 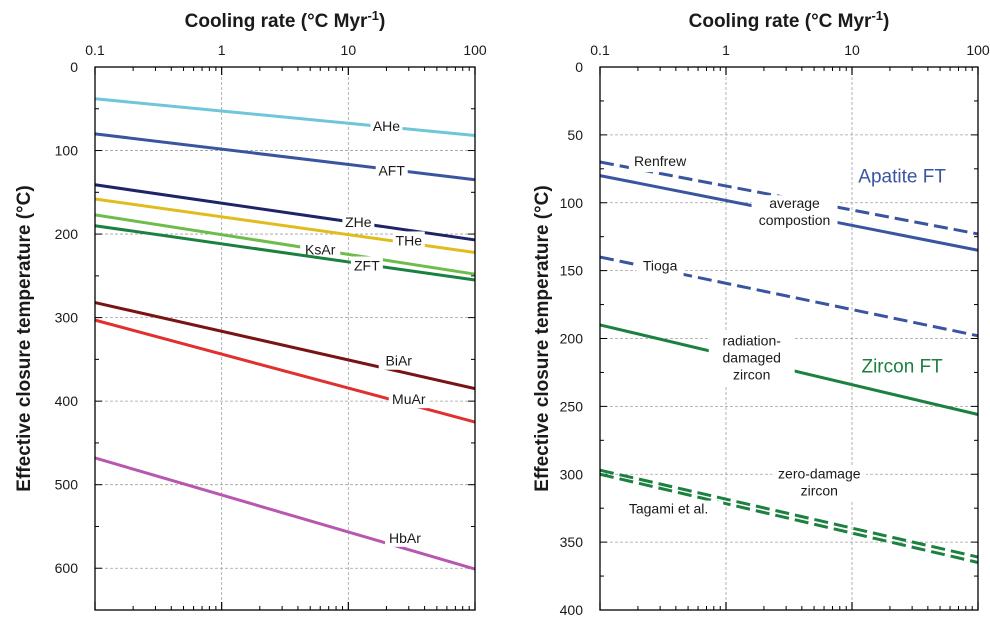 What do you see at coordinates (752, 340) in the screenshot?
I see `annotation-line: radiation-` at bounding box center [752, 340].